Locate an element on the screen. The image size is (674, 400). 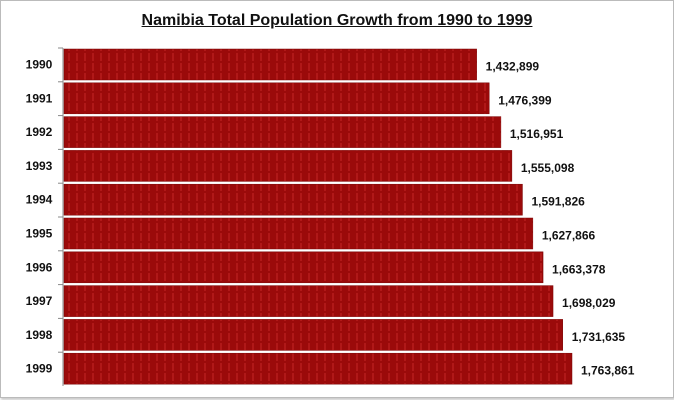
y-tick-label: 1996 is located at coordinates (39, 267).